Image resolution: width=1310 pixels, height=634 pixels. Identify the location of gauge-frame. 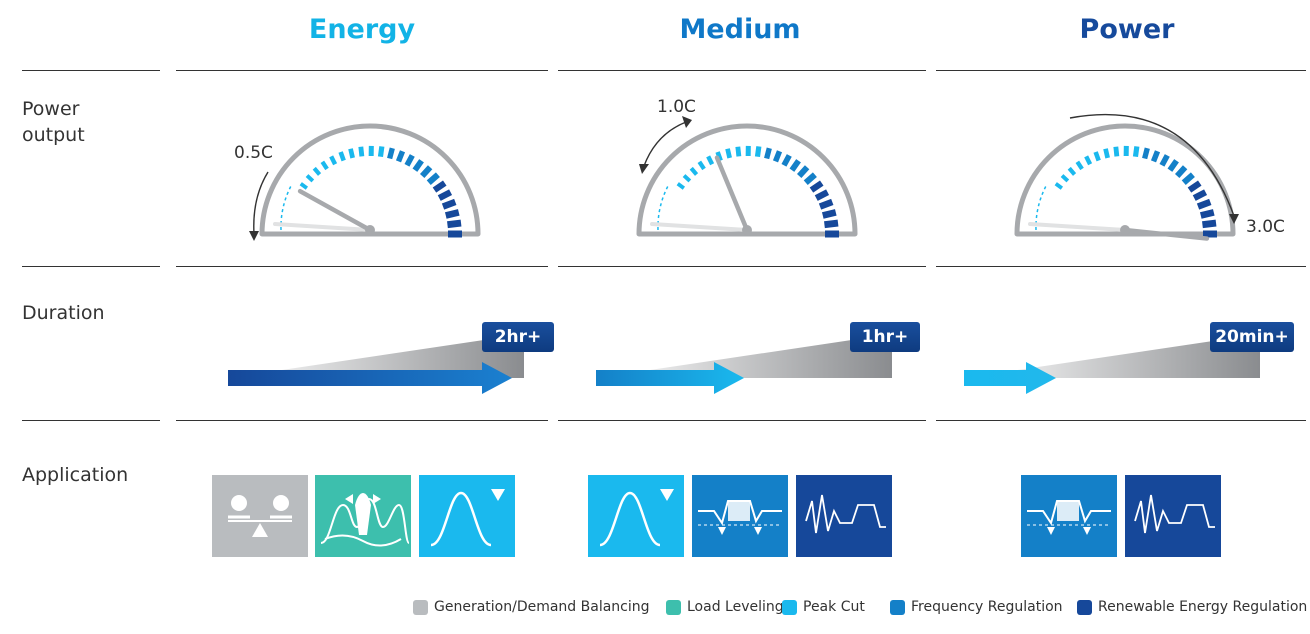
(370, 180).